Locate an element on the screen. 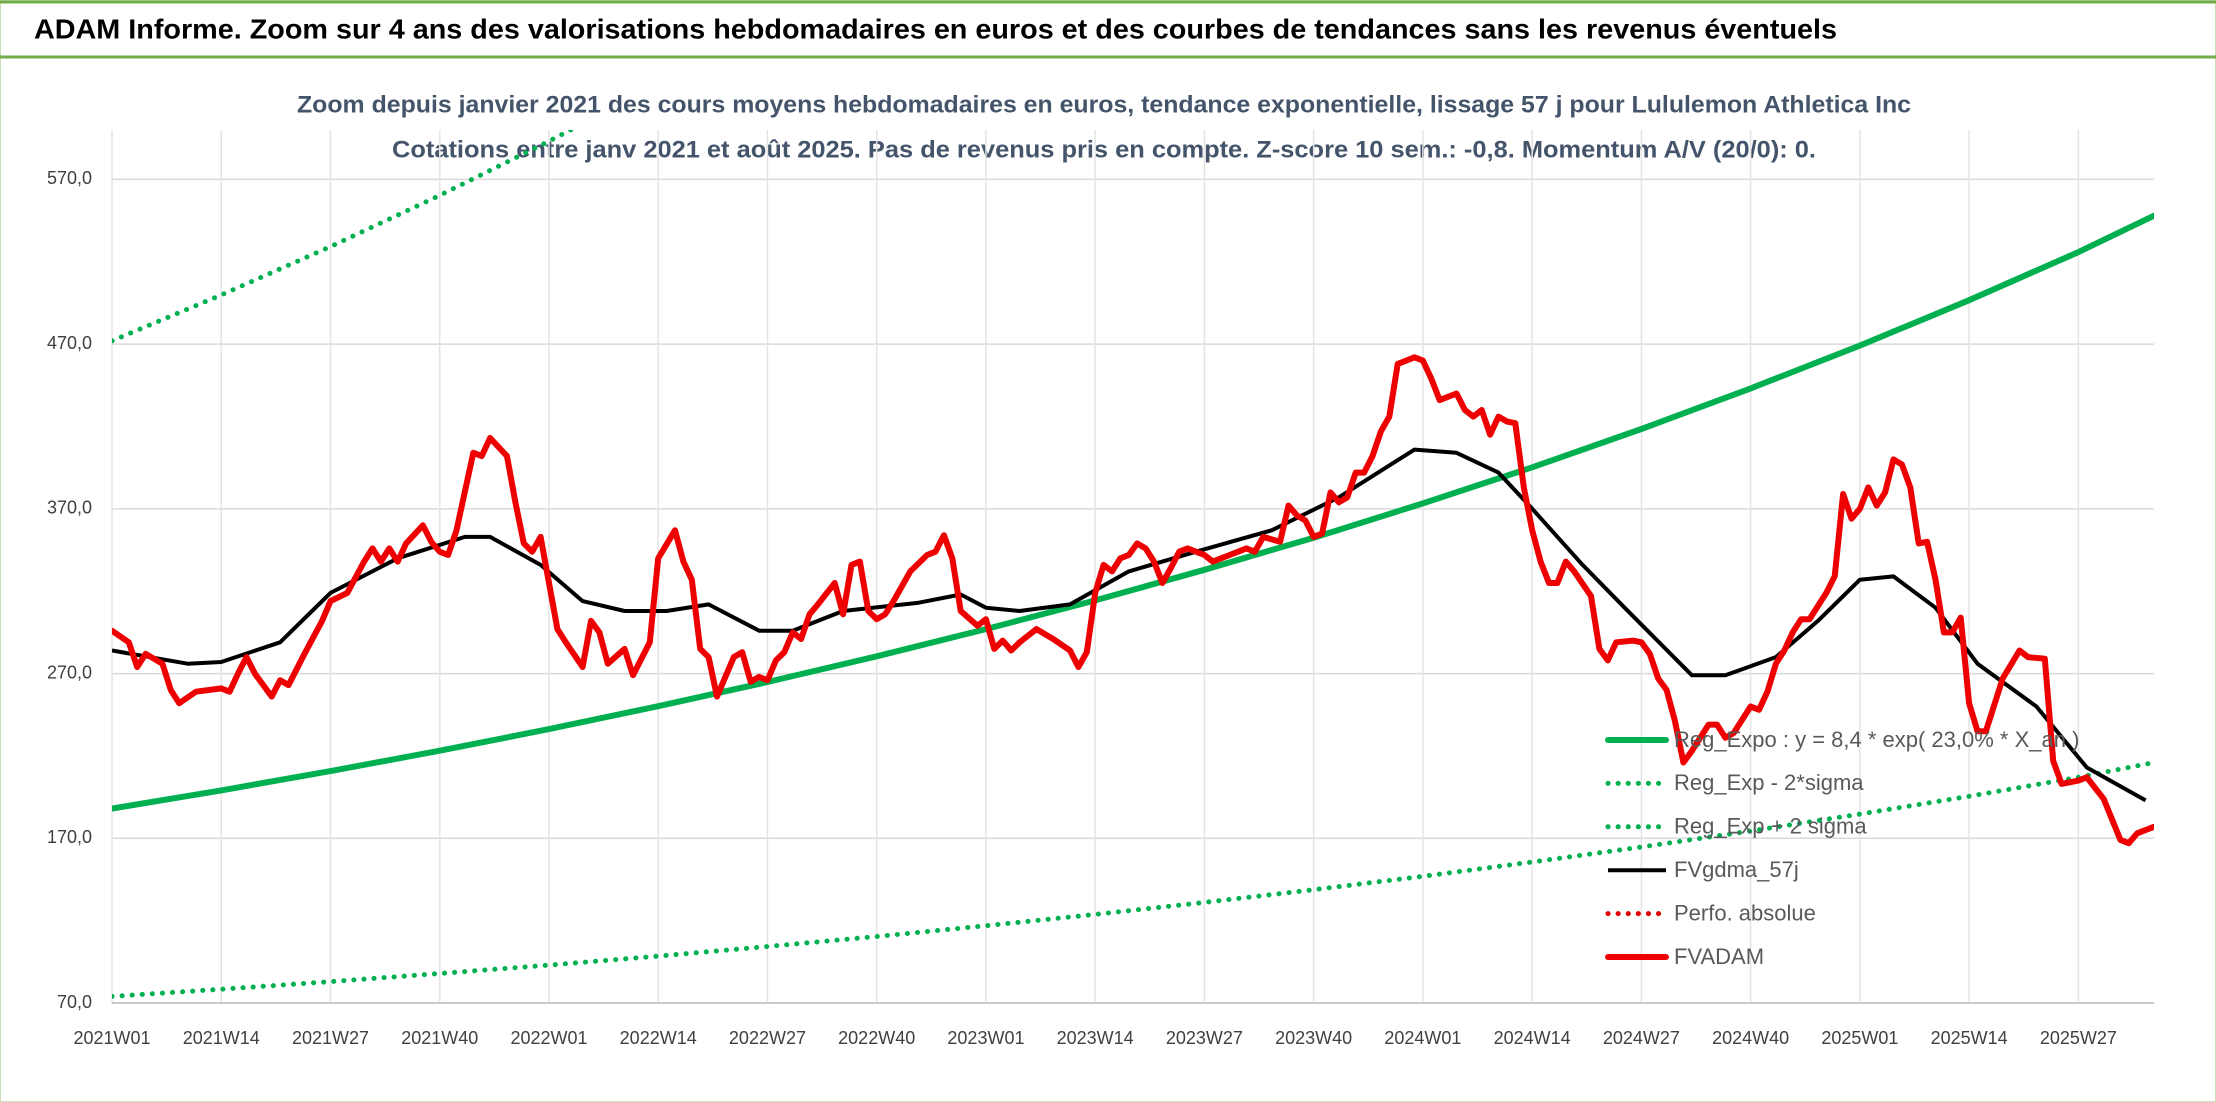 This screenshot has height=1102, width=2216. x-tick-label: 2024W40 is located at coordinates (1750, 1038).